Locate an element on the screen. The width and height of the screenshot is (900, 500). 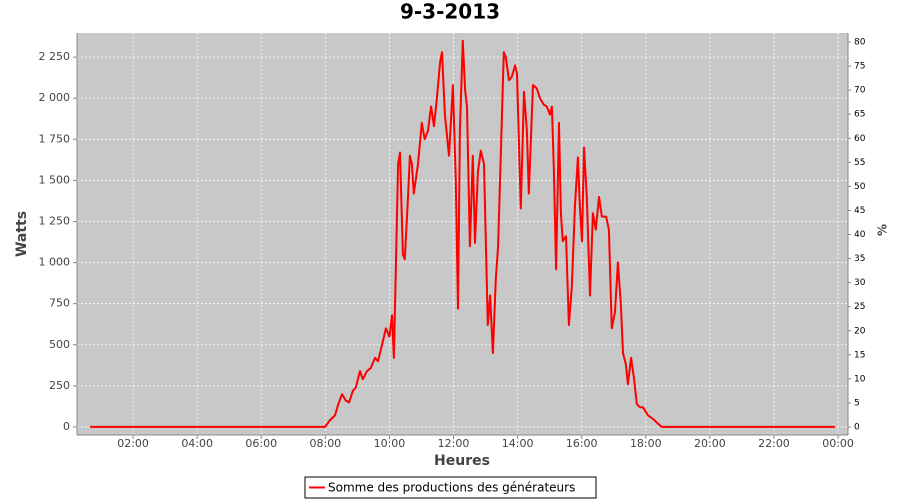
x-tick-label: 06:00 is located at coordinates (261, 443).